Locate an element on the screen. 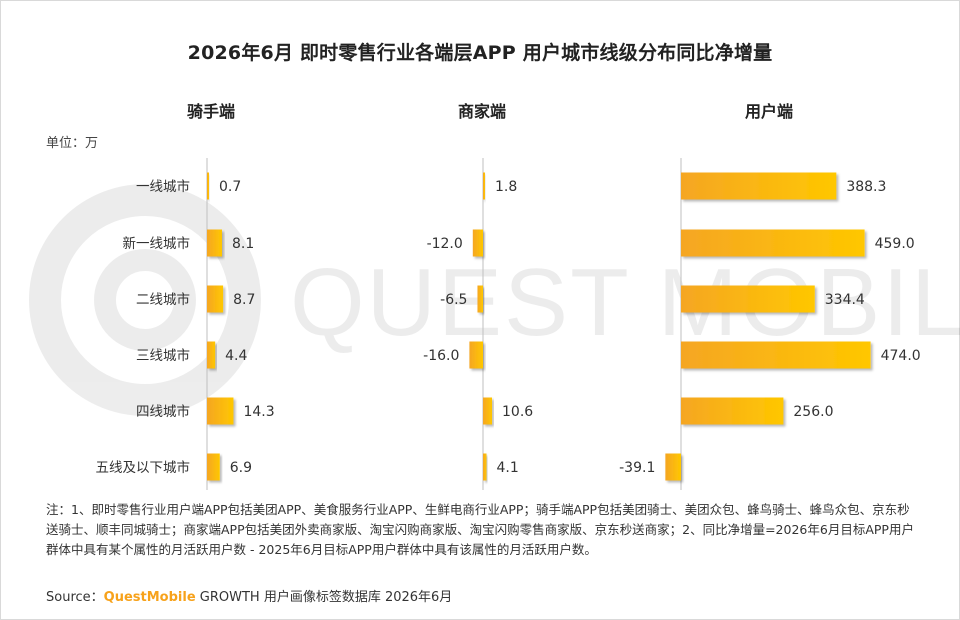  category-label: 五线及以下城市 is located at coordinates (143, 467).